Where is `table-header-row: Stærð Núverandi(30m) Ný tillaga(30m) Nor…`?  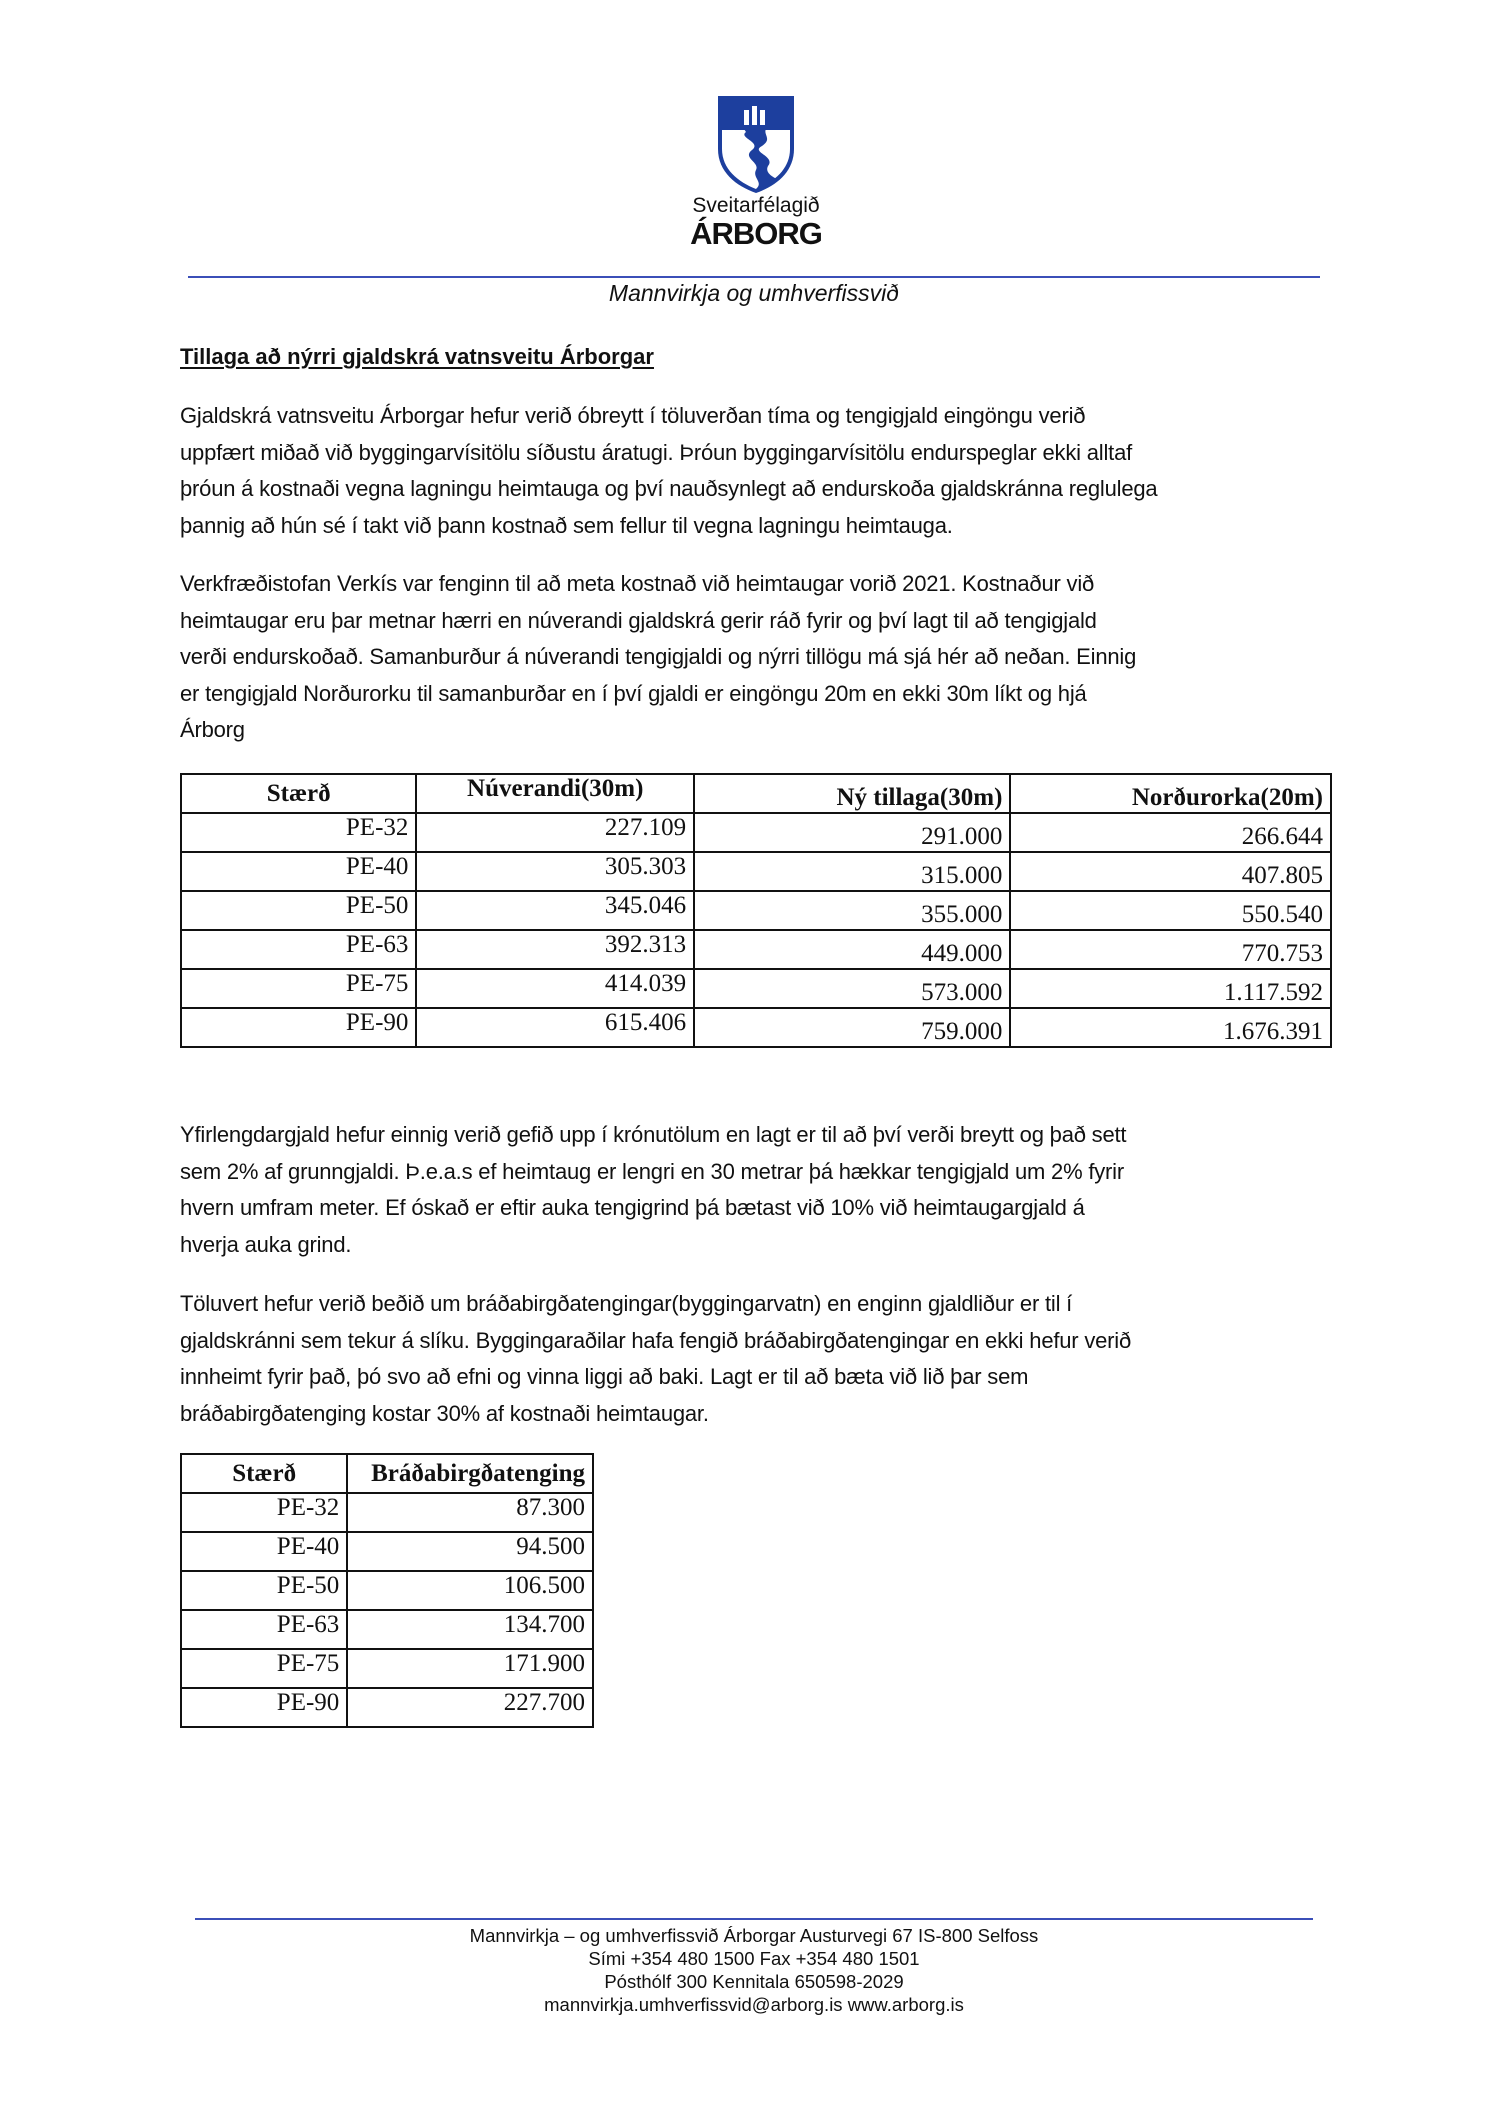 table-header-row: Stærð Núverandi(30m) Ný tillaga(30m) Nor… is located at coordinates (755, 793).